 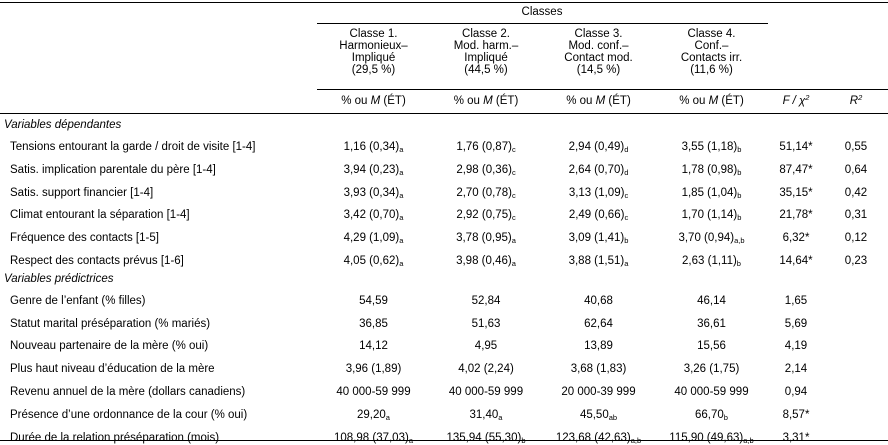 I want to click on class-4-header-line: Classe 4., so click(x=711, y=34).